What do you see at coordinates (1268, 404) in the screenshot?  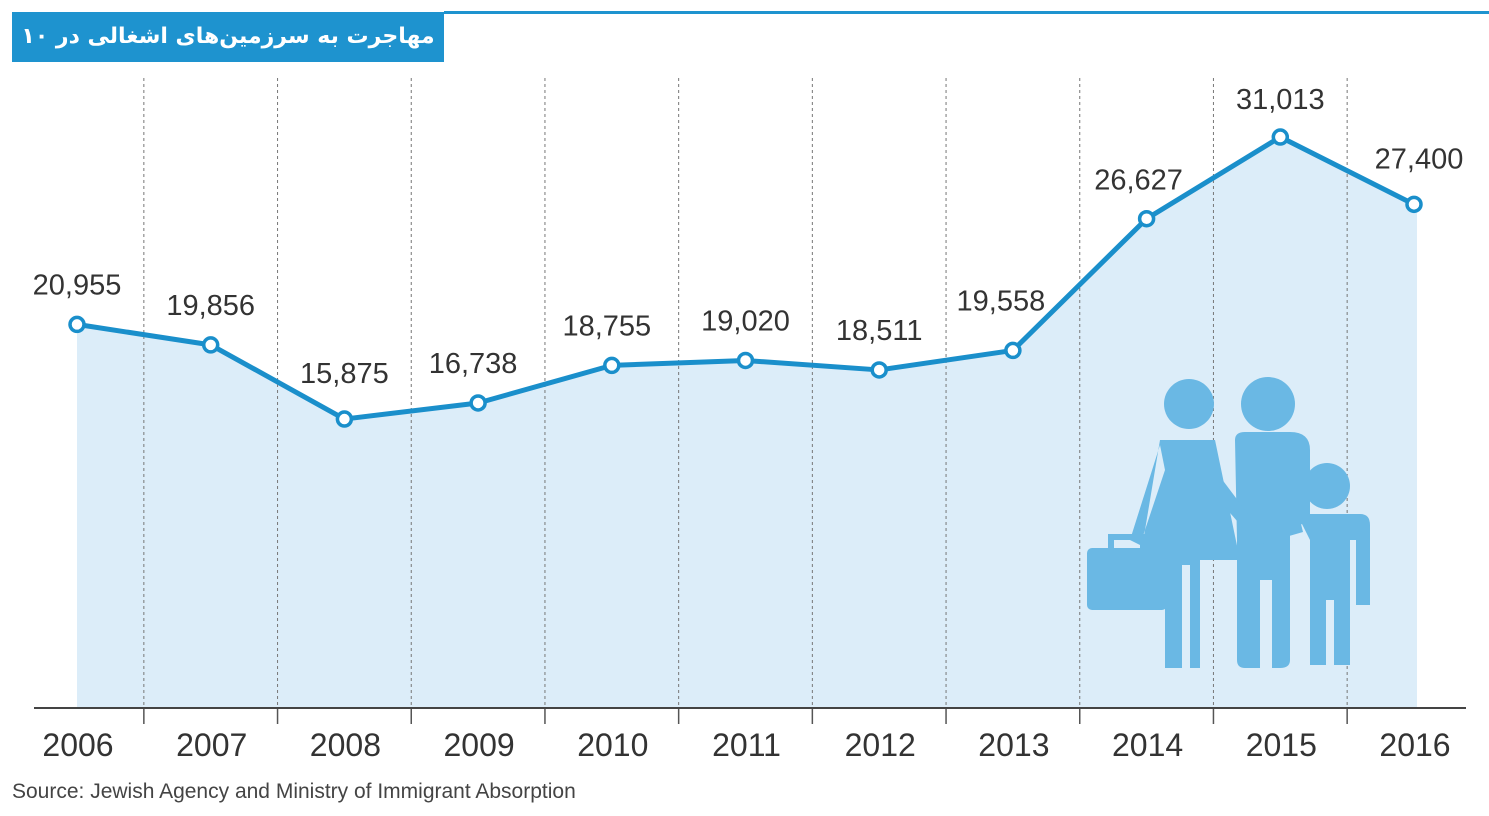 I see `family-icon-father-head` at bounding box center [1268, 404].